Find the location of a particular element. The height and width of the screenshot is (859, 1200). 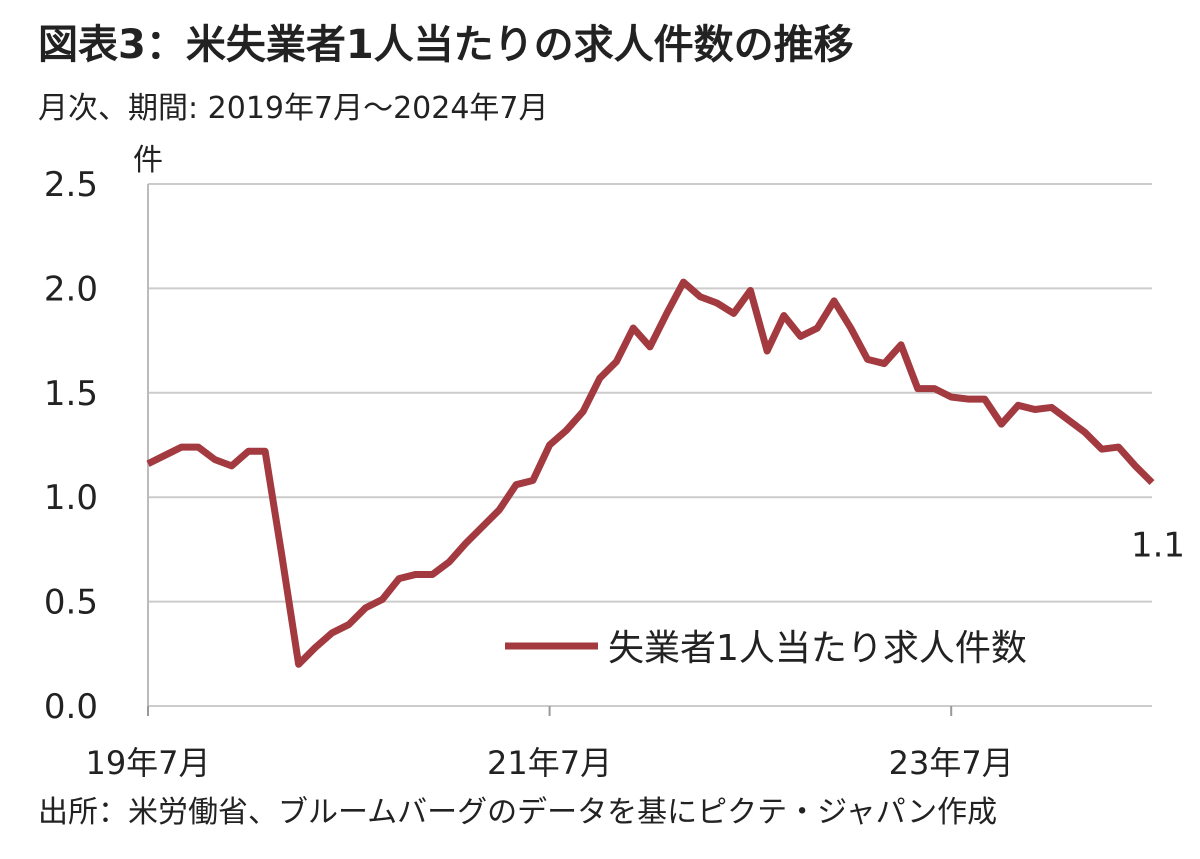

y-tick-label: 2.0 is located at coordinates (71, 289).